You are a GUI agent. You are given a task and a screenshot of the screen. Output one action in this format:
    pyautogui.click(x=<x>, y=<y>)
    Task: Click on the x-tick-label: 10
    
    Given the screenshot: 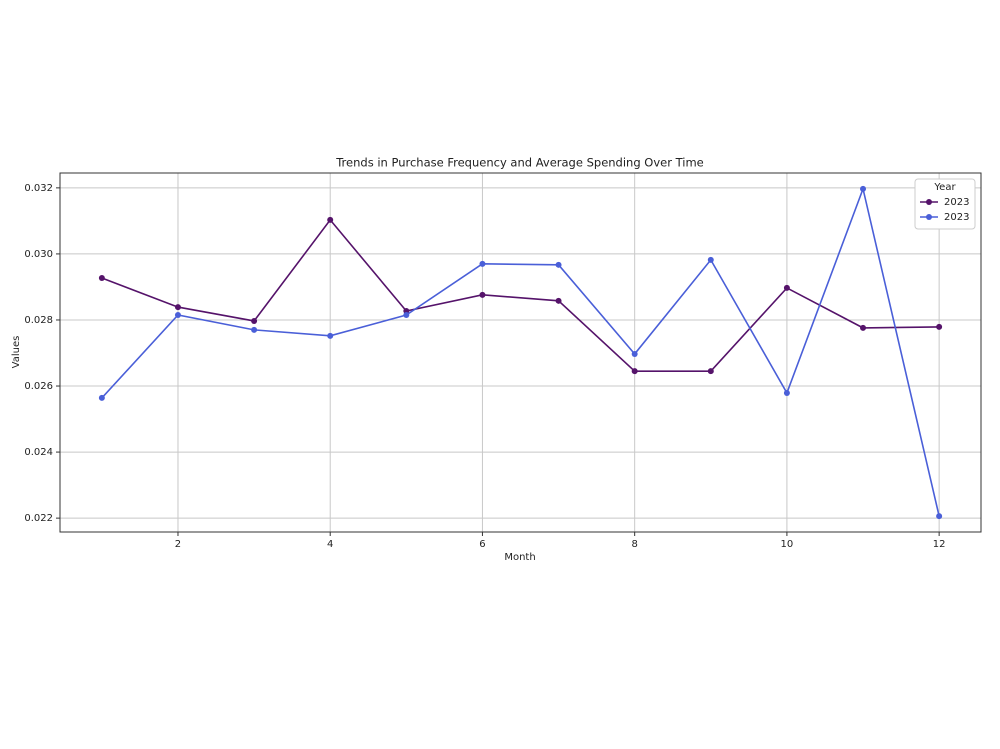 What is the action you would take?
    pyautogui.click(x=787, y=544)
    